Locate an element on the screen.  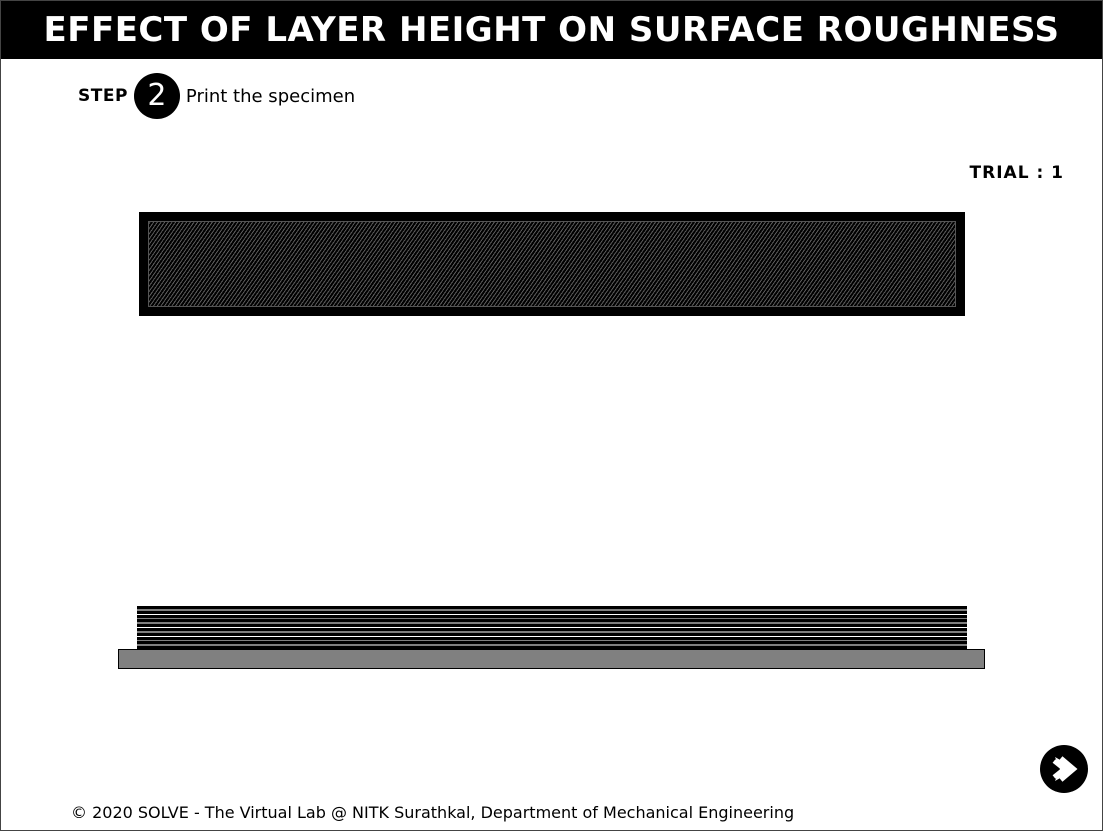
trial-counter: TRIAL : 1 is located at coordinates (1016, 173).